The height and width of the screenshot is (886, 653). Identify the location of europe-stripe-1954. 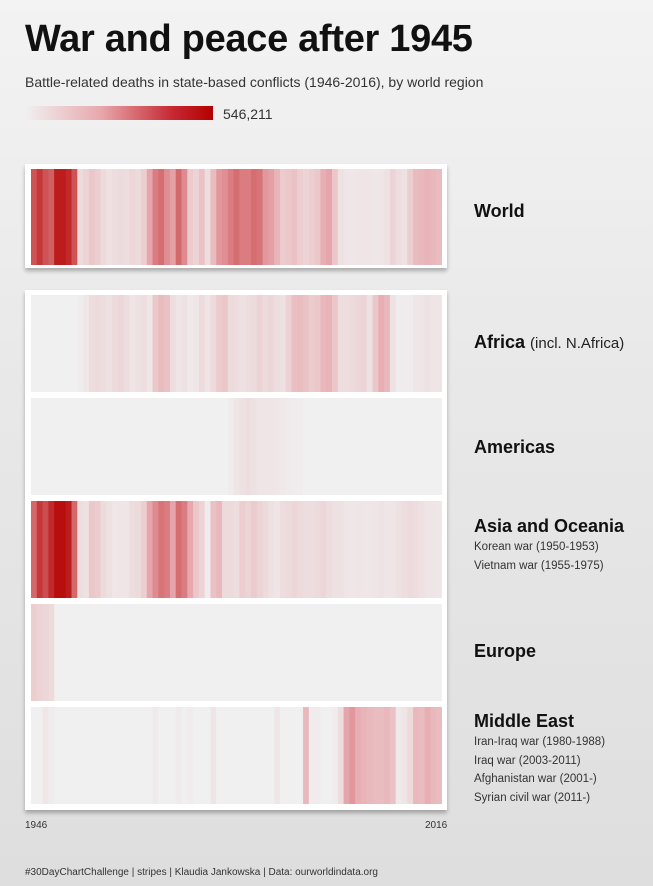
(80, 652).